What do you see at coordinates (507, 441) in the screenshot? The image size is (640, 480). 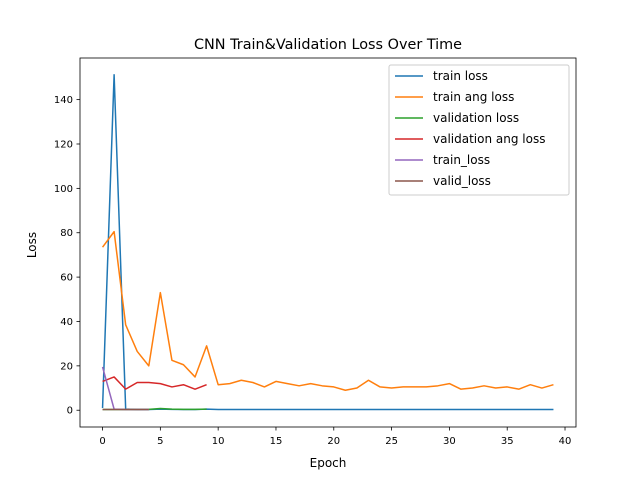 I see `x-tick-label-7: 35` at bounding box center [507, 441].